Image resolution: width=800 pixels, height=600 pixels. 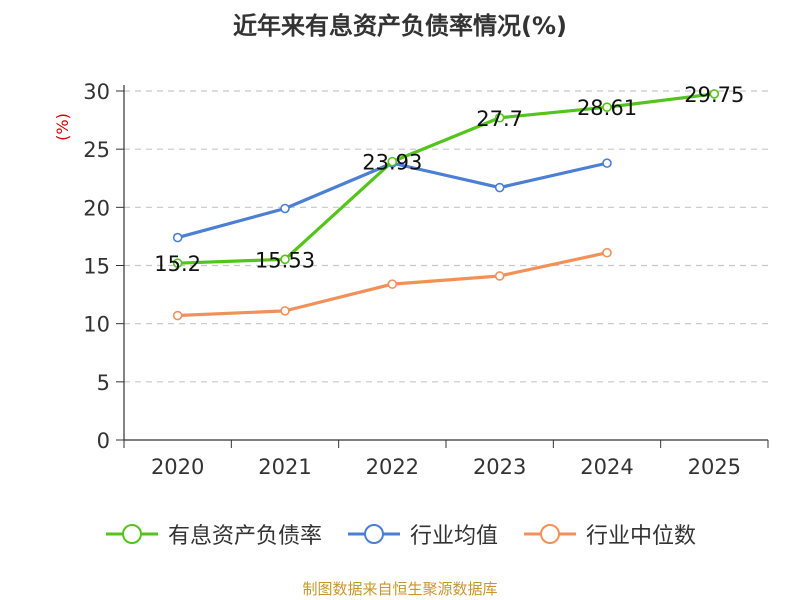 What do you see at coordinates (606, 467) in the screenshot?
I see `x-tick-label: 2024` at bounding box center [606, 467].